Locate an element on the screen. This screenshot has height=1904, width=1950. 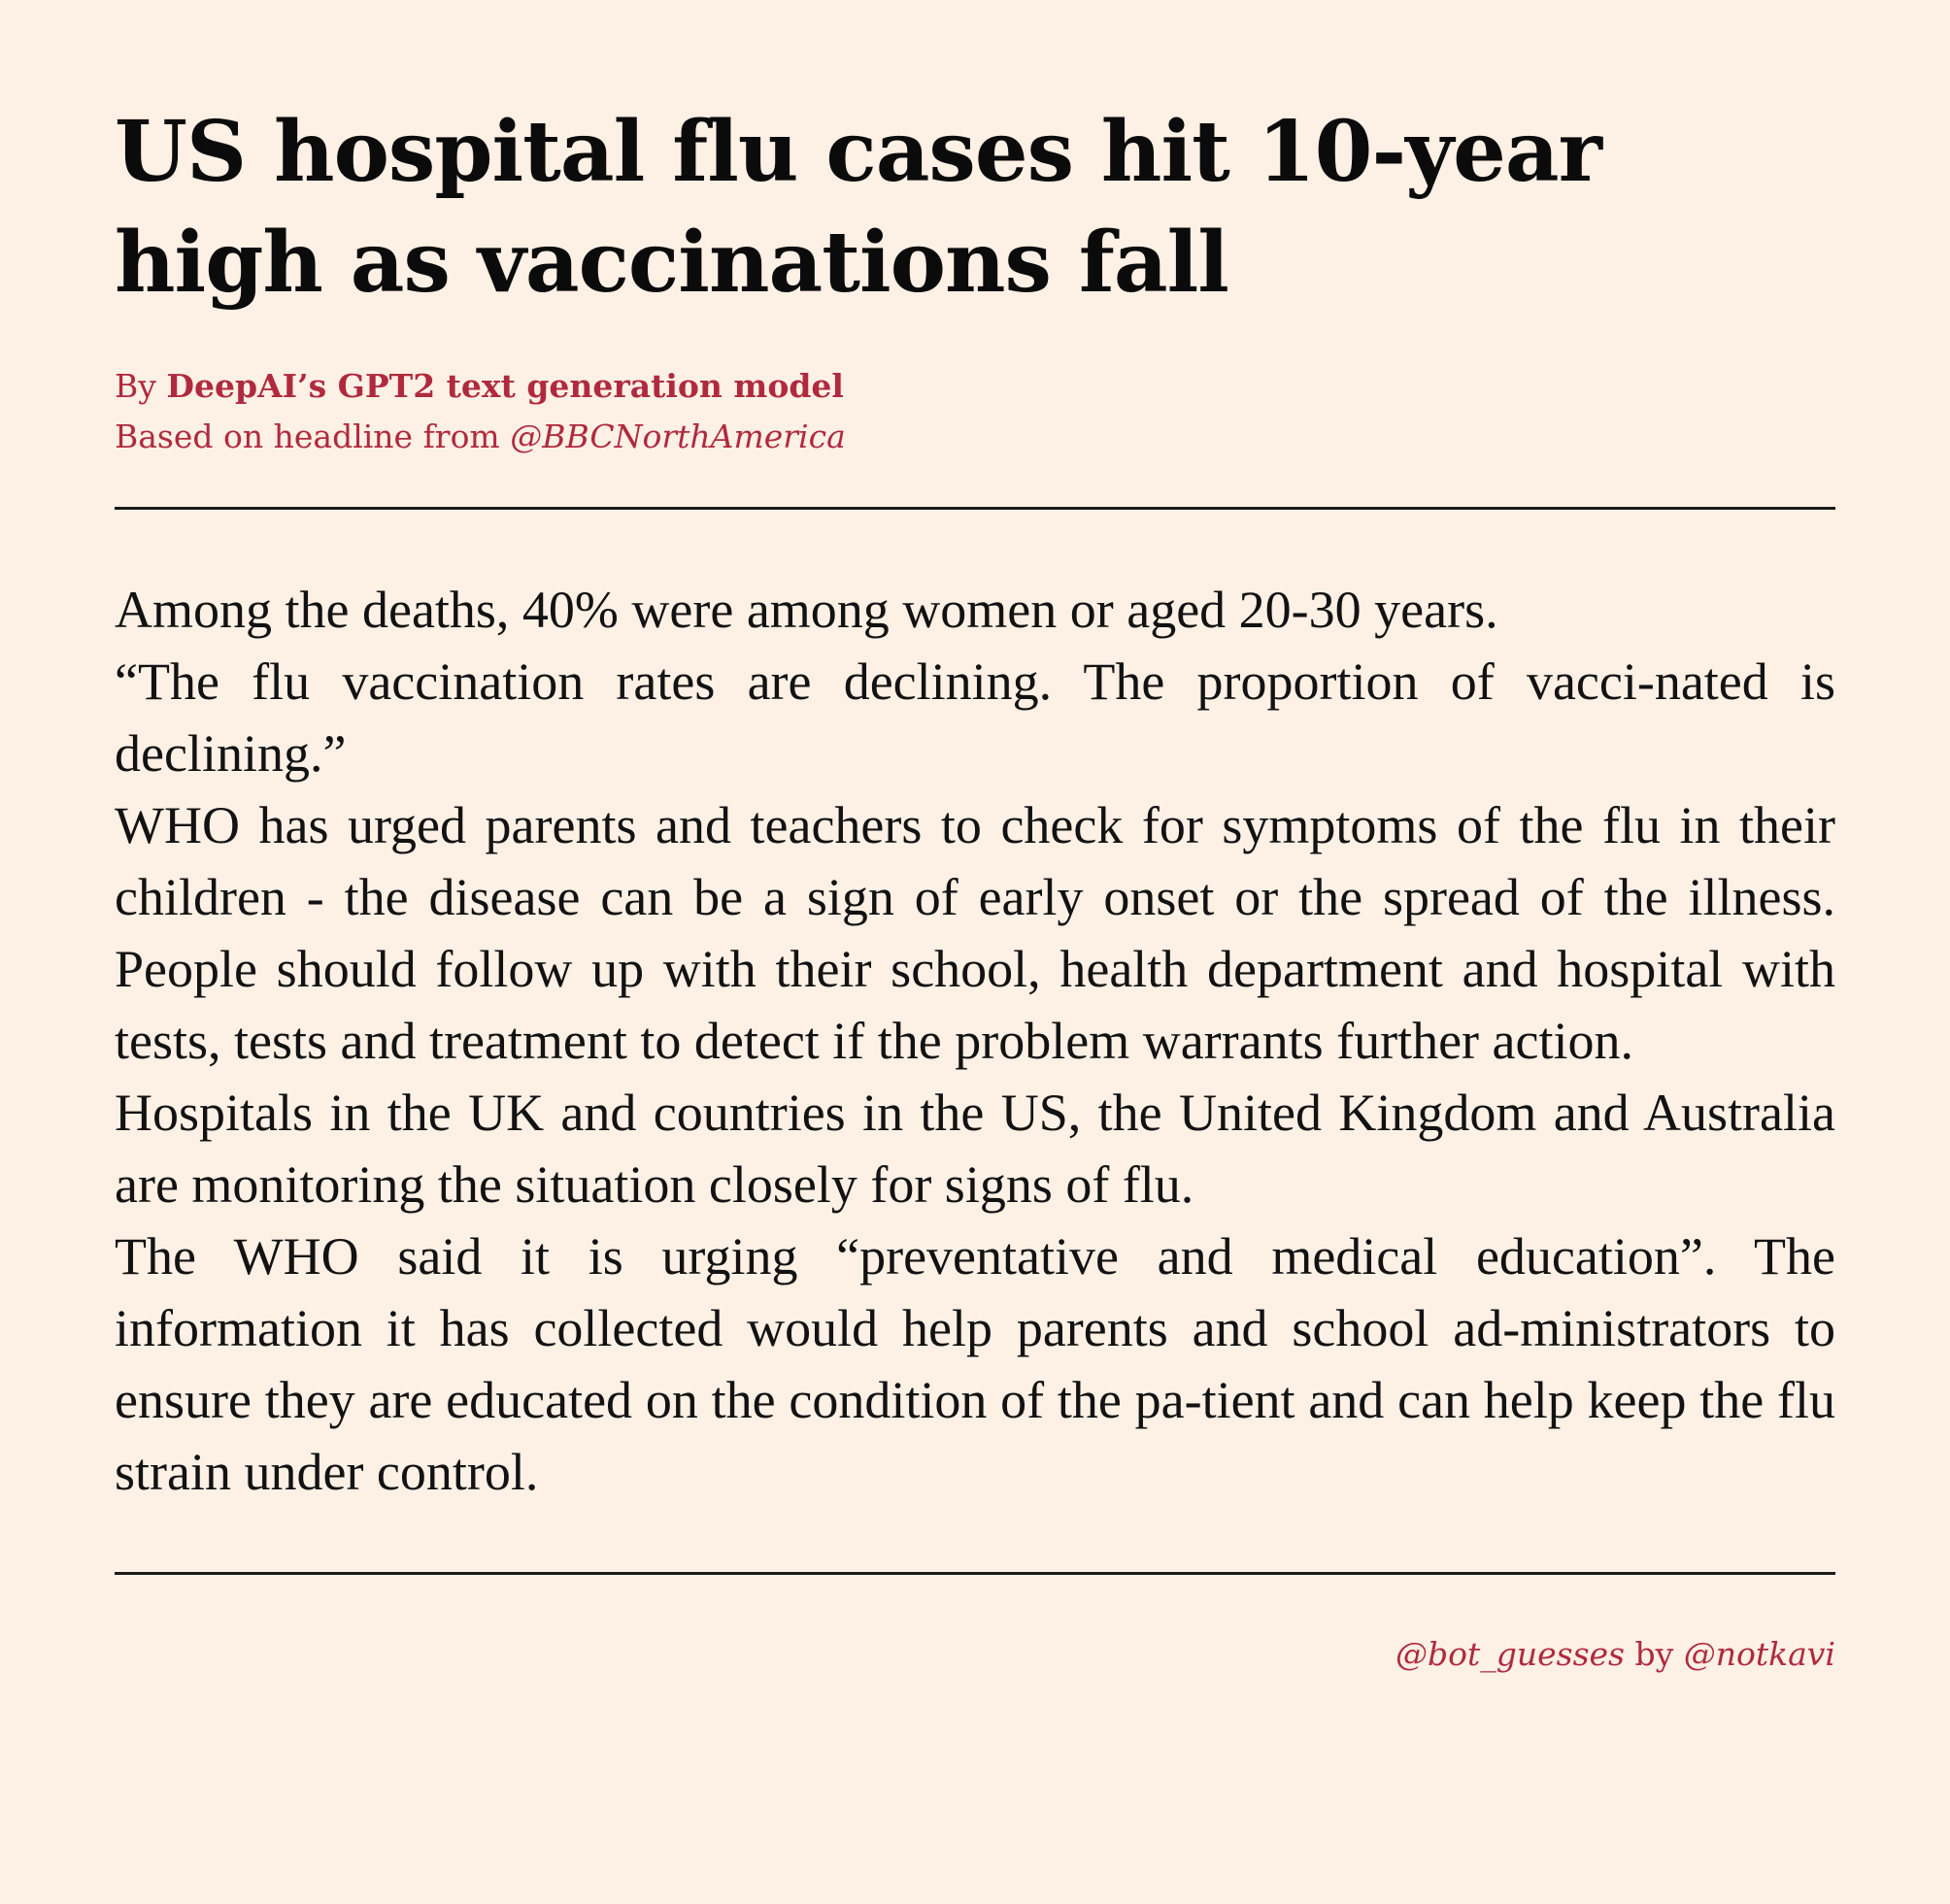
byline: By DeepAI’s GPT2 text generation model is located at coordinates (975, 386).